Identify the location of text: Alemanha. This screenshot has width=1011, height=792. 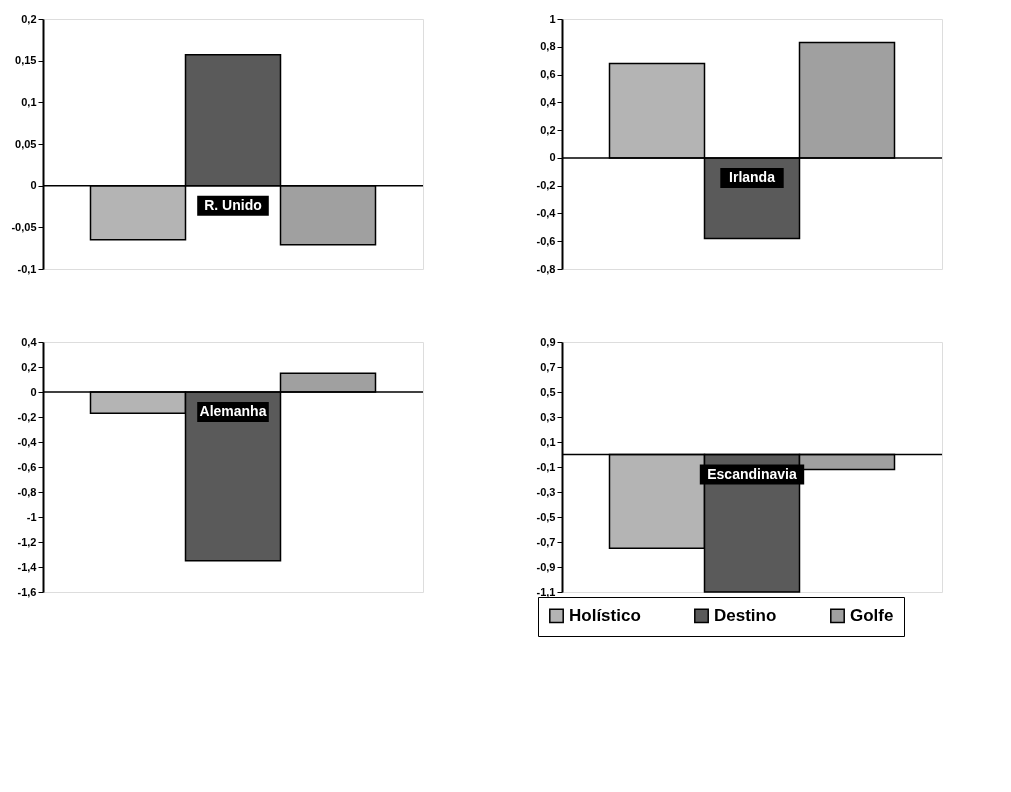
(233, 411).